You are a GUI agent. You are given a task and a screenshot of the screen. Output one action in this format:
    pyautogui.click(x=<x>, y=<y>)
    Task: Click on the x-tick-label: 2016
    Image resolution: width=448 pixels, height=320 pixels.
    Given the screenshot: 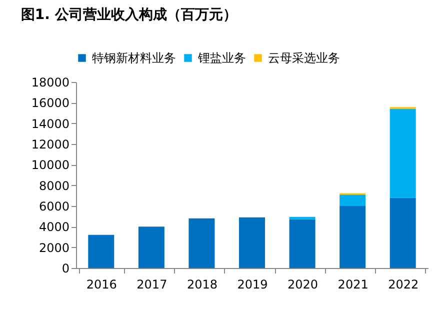 What is the action you would take?
    pyautogui.click(x=101, y=285)
    